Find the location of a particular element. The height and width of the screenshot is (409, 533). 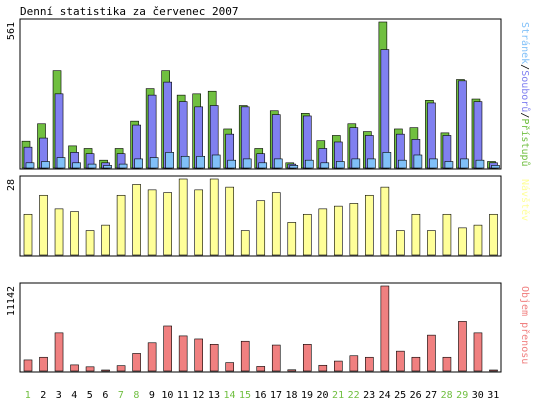

x-label-day-8: 8 is located at coordinates (136, 395).